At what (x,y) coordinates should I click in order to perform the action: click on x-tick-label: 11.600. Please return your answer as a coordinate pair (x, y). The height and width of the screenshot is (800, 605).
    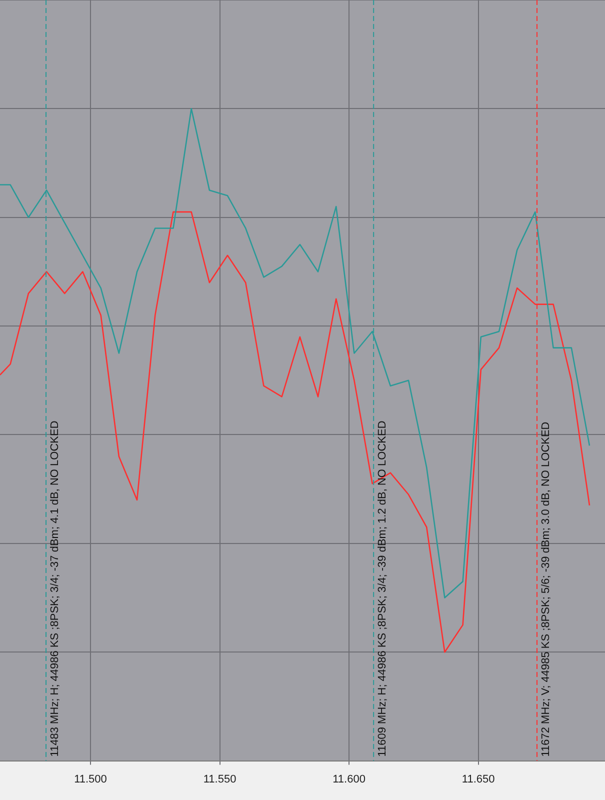
    Looking at the image, I should click on (349, 779).